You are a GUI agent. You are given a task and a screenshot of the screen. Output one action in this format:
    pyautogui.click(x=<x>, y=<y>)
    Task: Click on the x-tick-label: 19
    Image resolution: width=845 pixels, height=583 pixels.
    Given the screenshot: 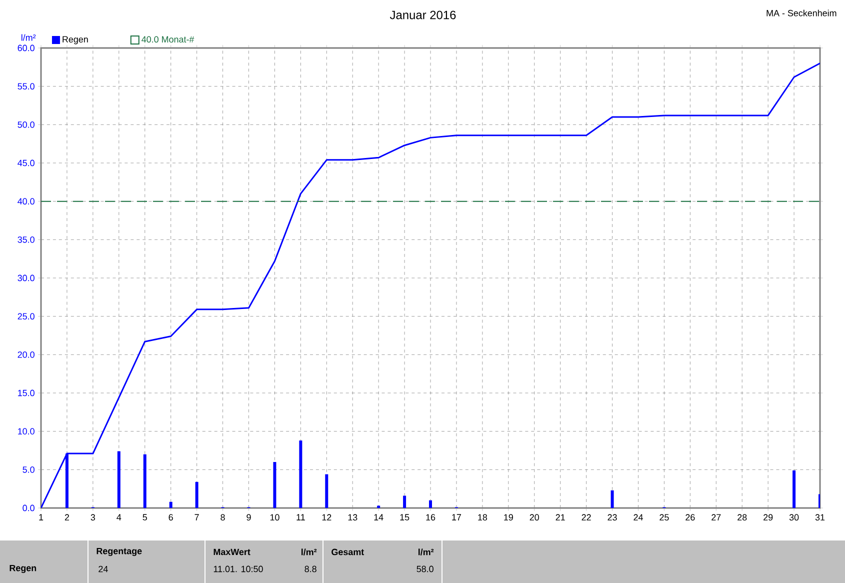 What is the action you would take?
    pyautogui.click(x=508, y=517)
    